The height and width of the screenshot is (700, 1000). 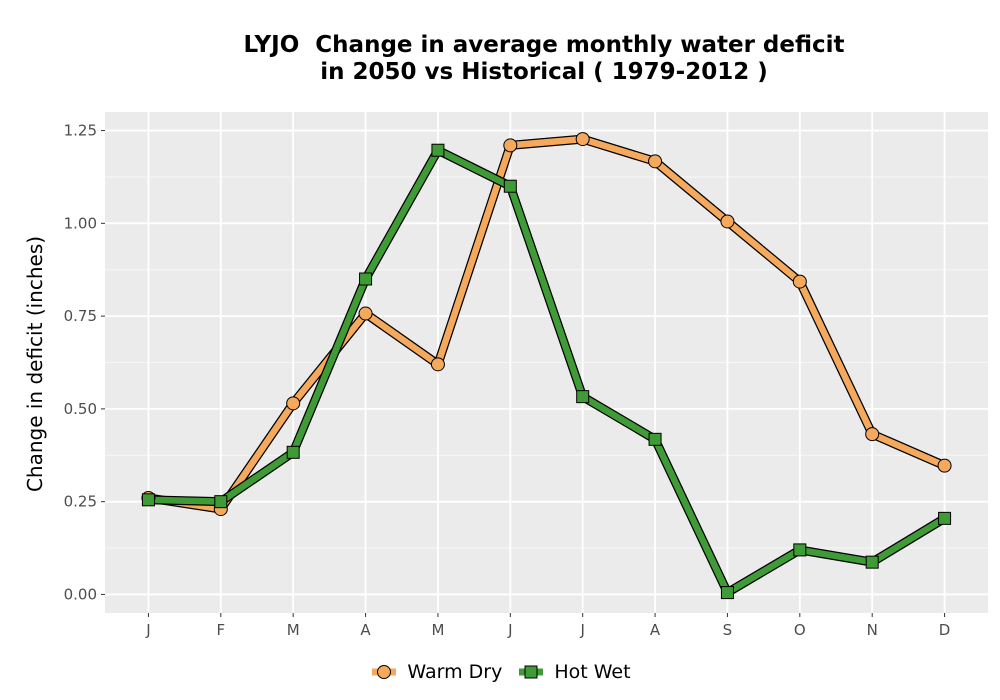 What do you see at coordinates (384, 672) in the screenshot?
I see `circle-marker-icon` at bounding box center [384, 672].